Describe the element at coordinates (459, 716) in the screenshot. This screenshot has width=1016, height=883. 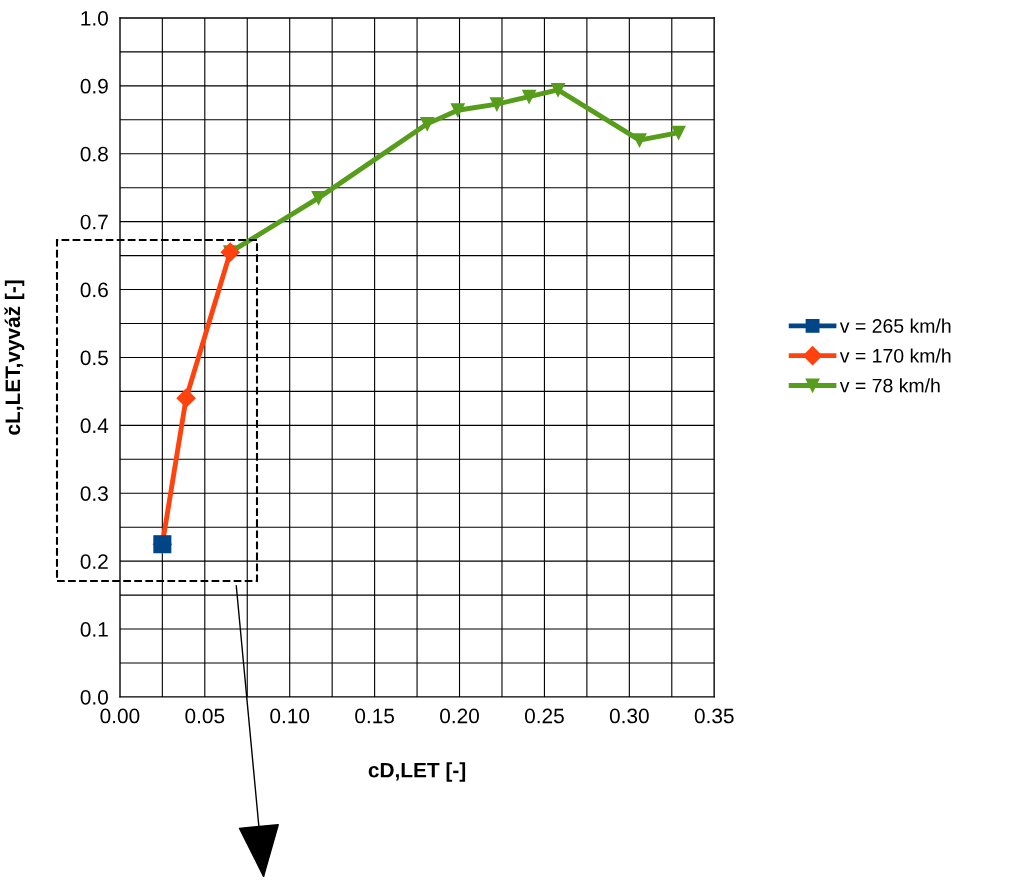
I see `x-tick-label: 0.20` at that location.